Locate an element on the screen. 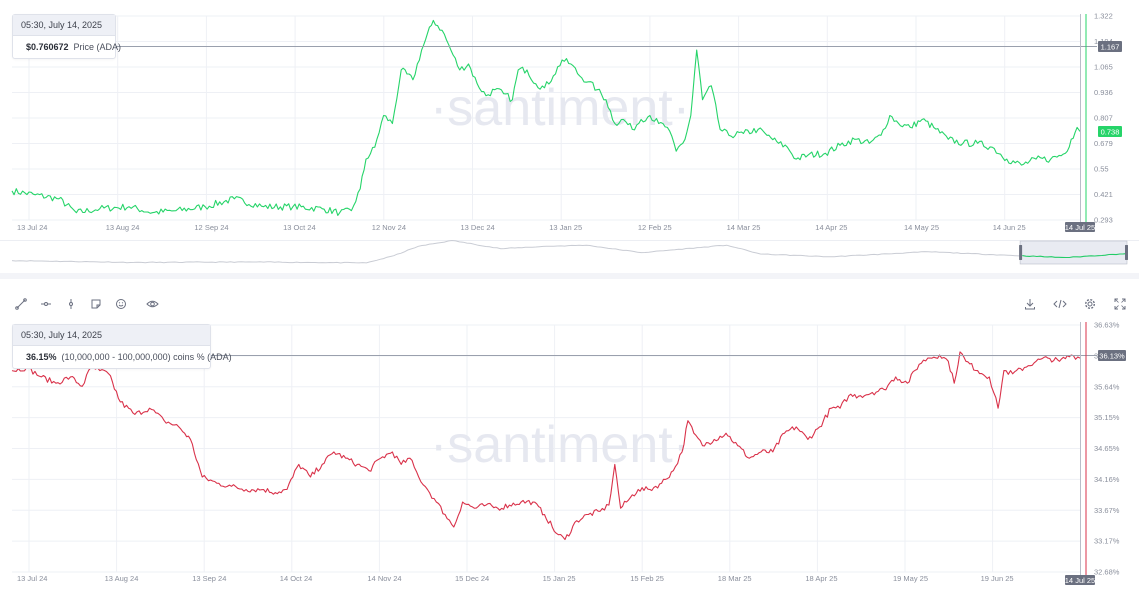  price-last-value-tag: 0.738 is located at coordinates (1110, 131).